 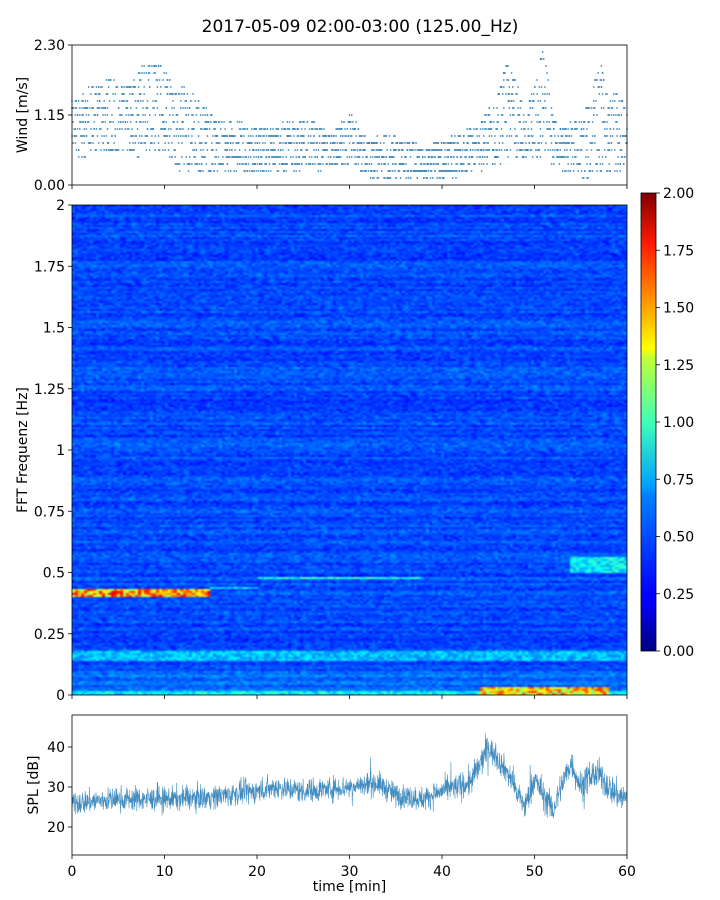 What do you see at coordinates (56, 788) in the screenshot?
I see `spl-ytick-label: 30` at bounding box center [56, 788].